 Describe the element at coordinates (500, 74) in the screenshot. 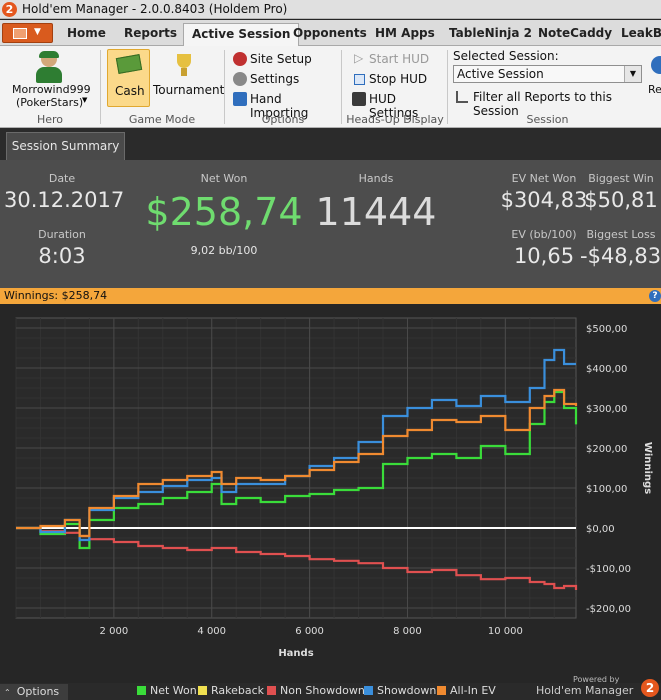

I see `selected-session-value: Active Session` at that location.